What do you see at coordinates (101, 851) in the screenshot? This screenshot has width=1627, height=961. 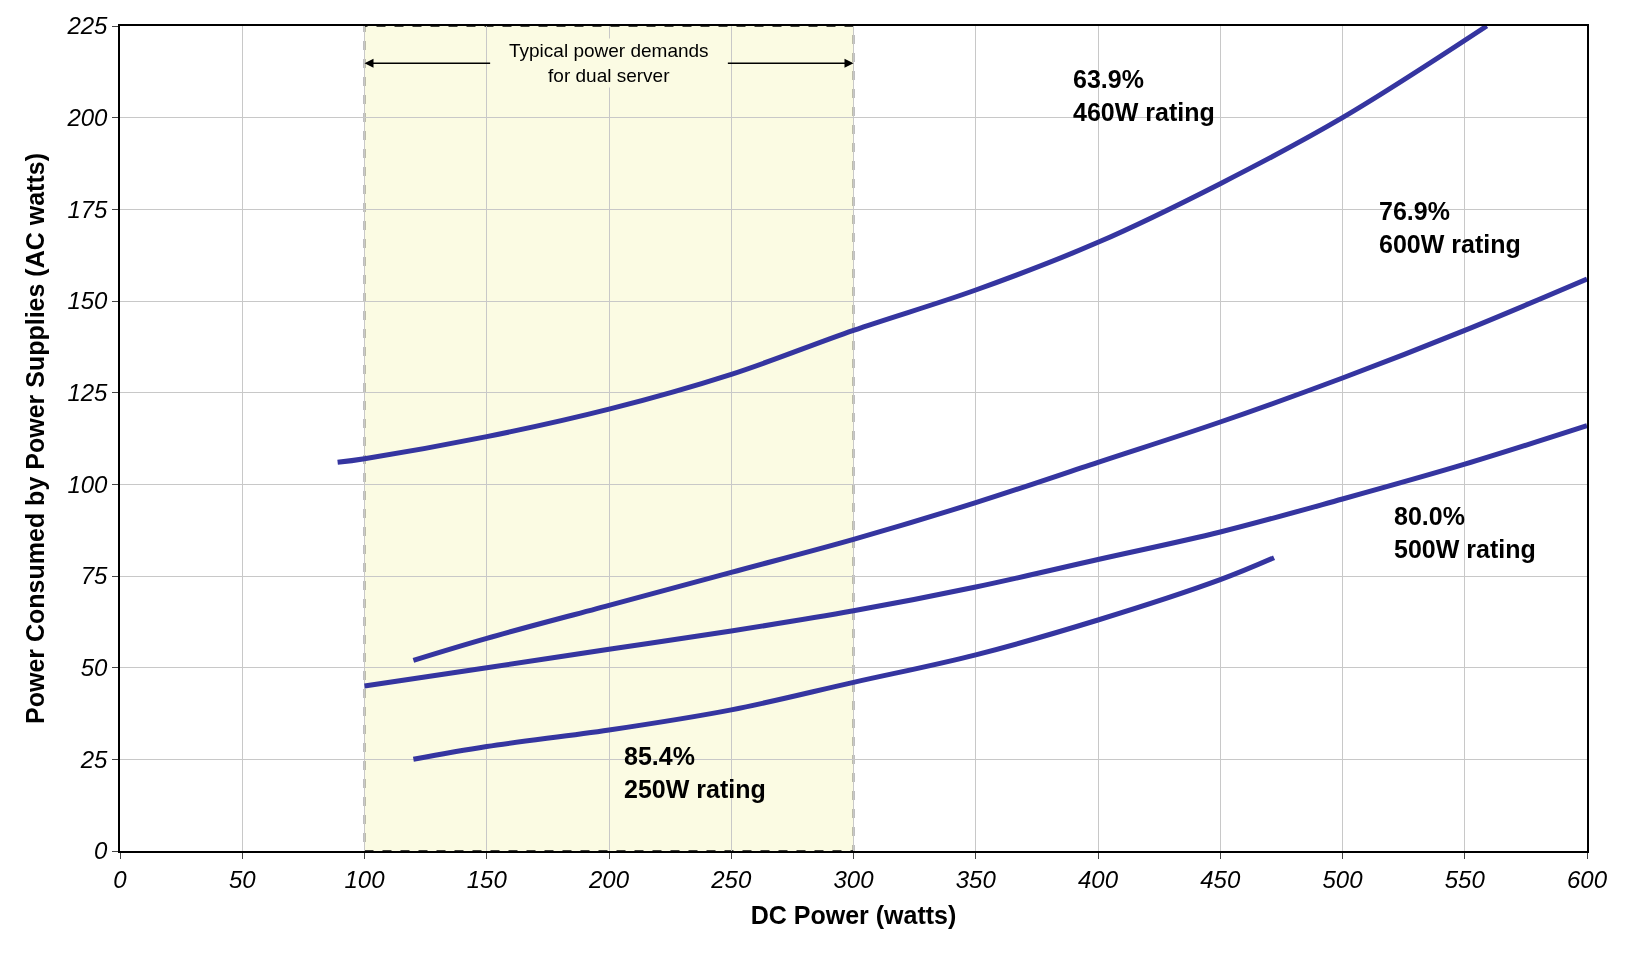 I see `y-tick-label: 0` at bounding box center [101, 851].